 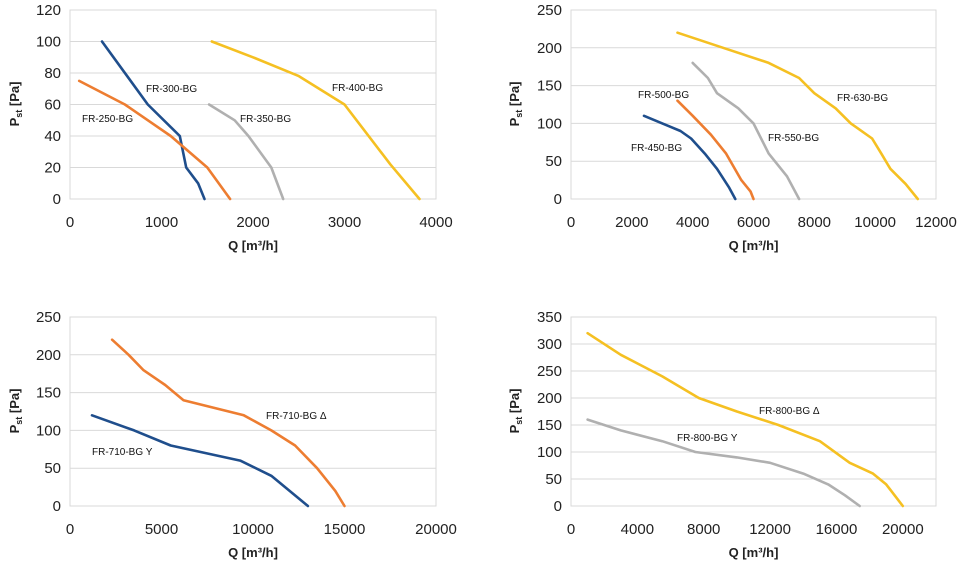 I want to click on chart-1-series-line-fr-250-bg, so click(x=154, y=140).